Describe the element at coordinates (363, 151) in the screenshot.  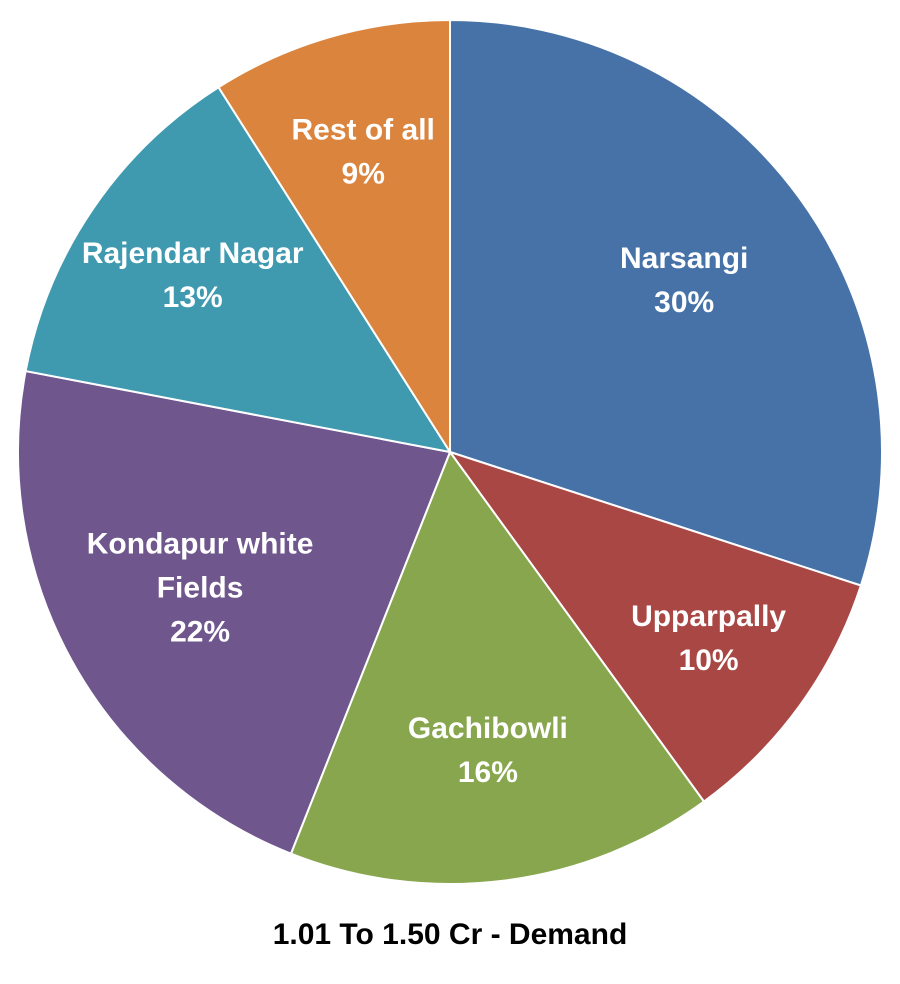
I see `slice-label-rest-of-all: Rest of all 9%` at that location.